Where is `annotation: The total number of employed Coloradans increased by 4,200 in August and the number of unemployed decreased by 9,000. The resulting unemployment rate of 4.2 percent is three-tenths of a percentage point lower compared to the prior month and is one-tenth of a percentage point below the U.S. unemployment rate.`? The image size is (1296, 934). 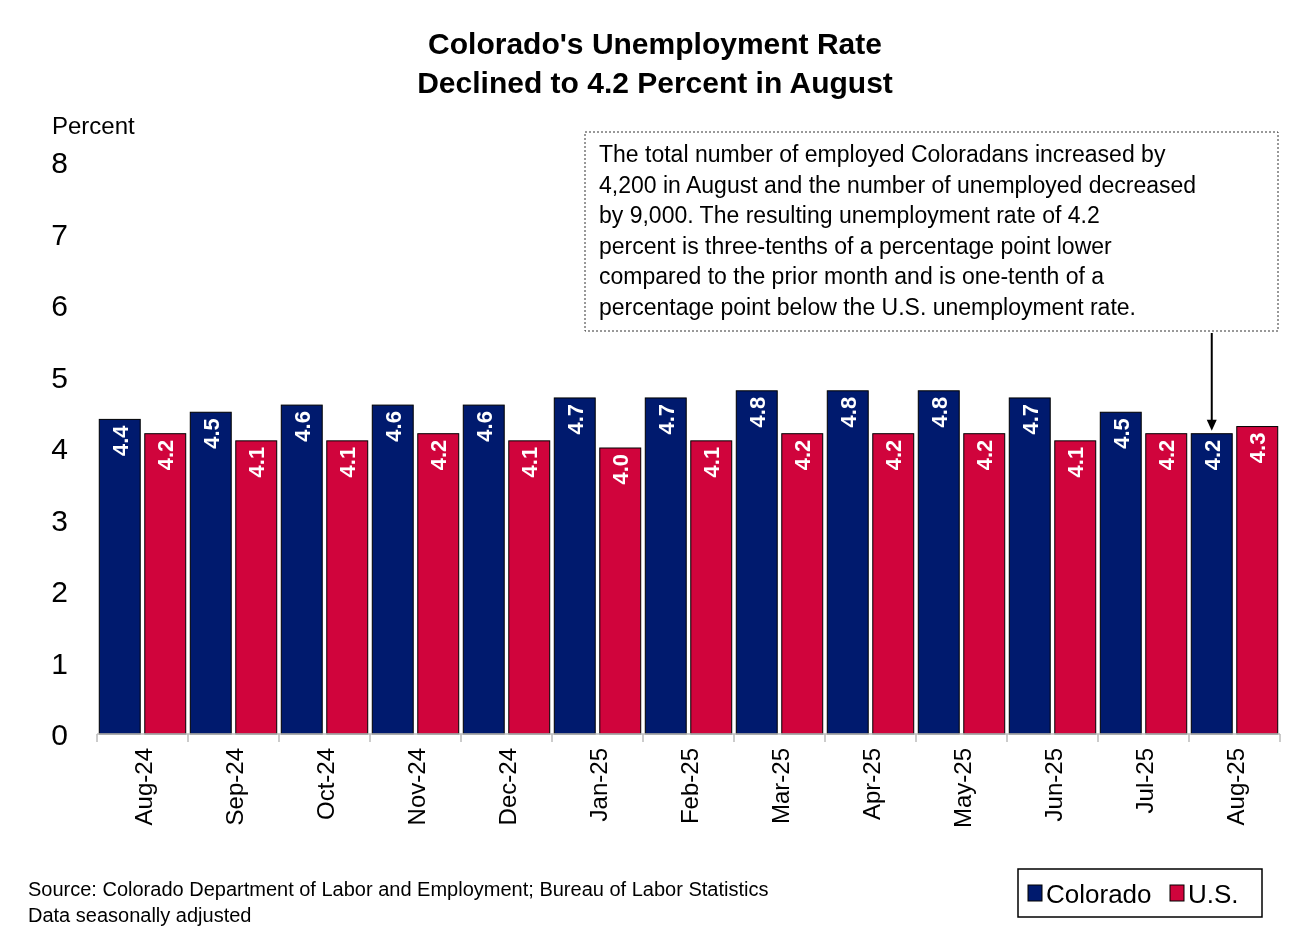
annotation: The total number of employed Coloradans increased by 4,200 in August and the number of unemployed decreased by 9,000. The resulting unemployment rate of 4.2 percent is three-tenths of a percentage point lower compared to the prior month and is one-tenth of a percentage point below the U.S. unemployment rate. is located at coordinates (898, 230).